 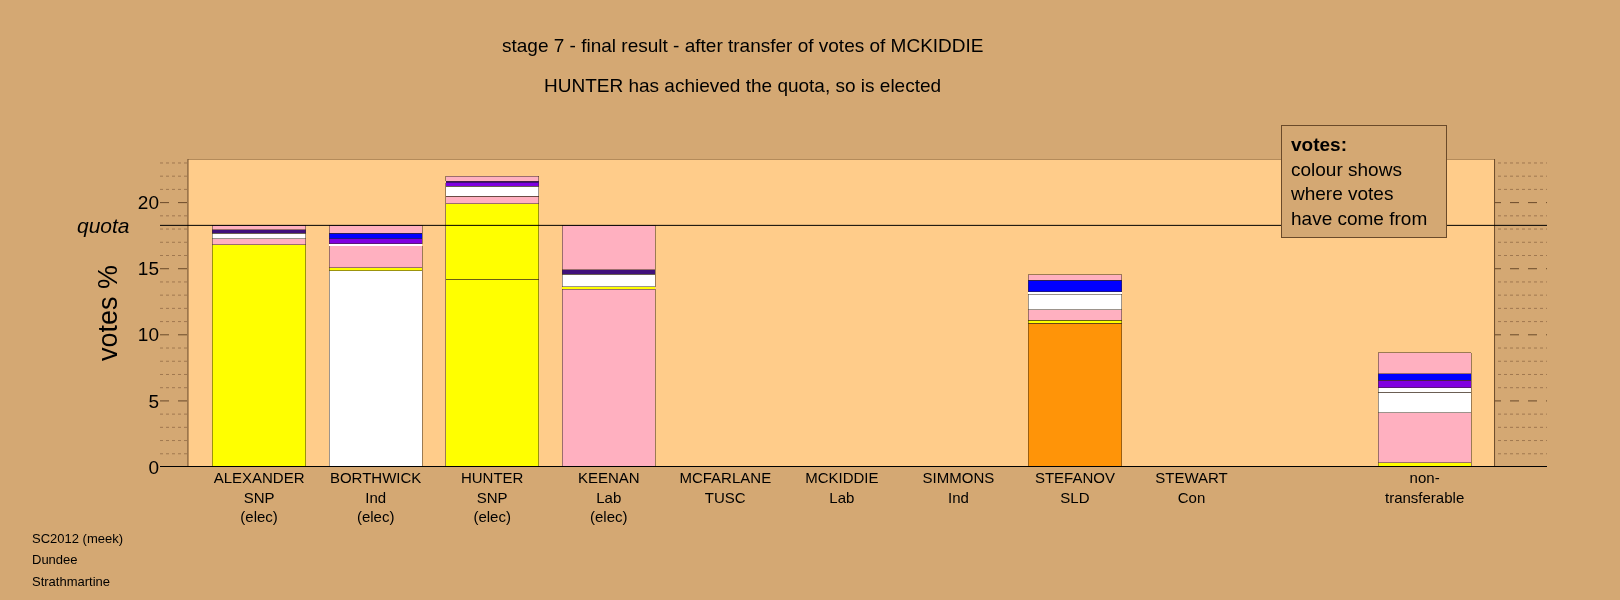 What do you see at coordinates (958, 487) in the screenshot?
I see `x-tick-label: SIMMONS Ind` at bounding box center [958, 487].